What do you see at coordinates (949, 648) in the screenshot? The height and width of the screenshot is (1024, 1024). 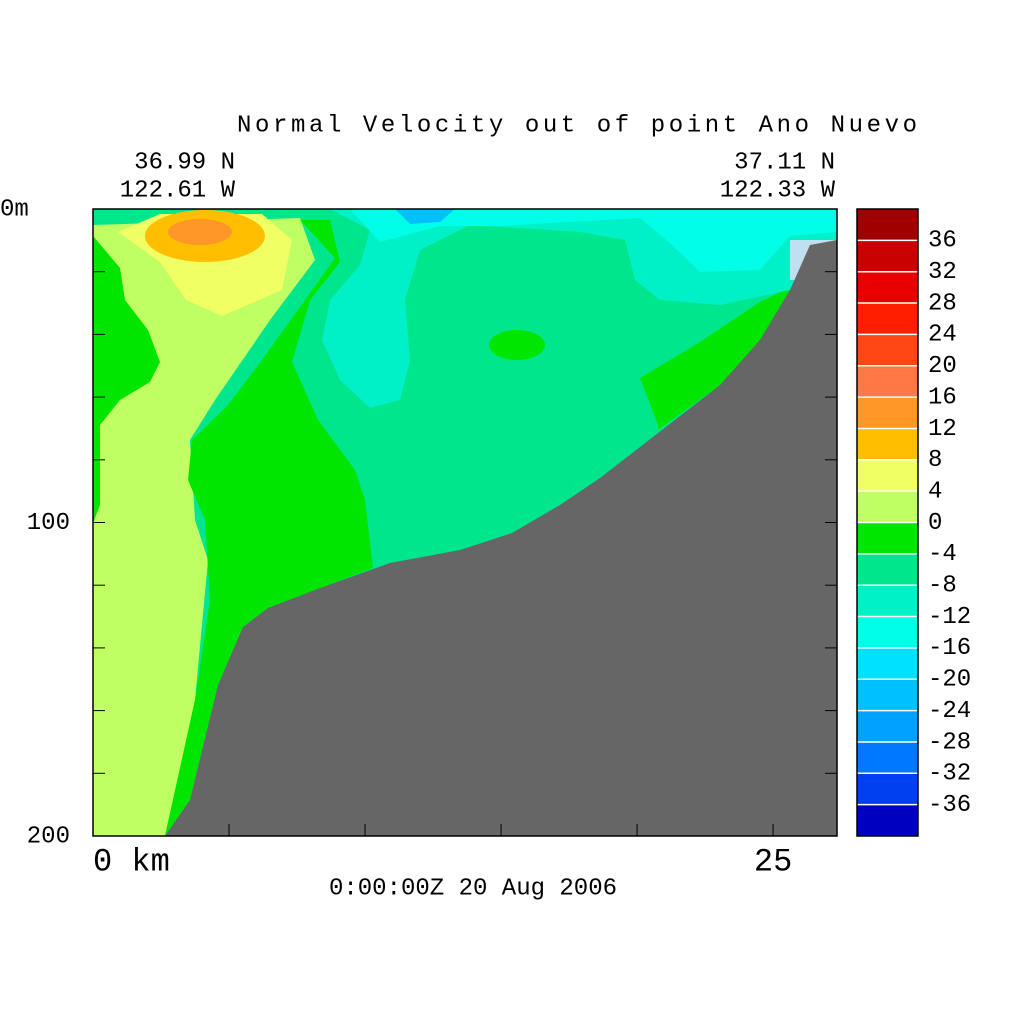 I see `colorbar-label: -16` at bounding box center [949, 648].